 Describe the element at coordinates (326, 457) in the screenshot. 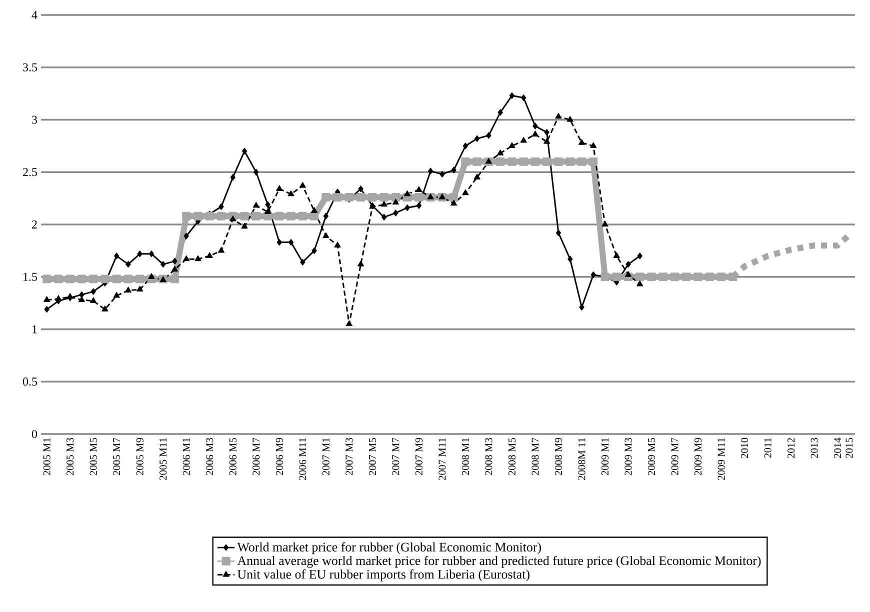

I see `x-tick-label: 2007 M1` at that location.